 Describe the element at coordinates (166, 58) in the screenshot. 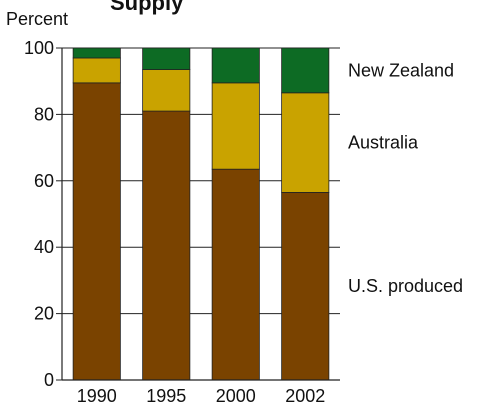

I see `bar-segment-new-zealand-1995` at that location.